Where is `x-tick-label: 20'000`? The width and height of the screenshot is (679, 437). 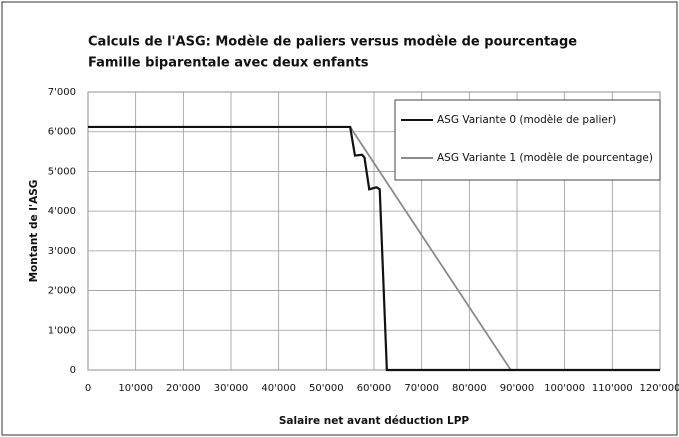 x-tick-label: 20'000 is located at coordinates (183, 388).